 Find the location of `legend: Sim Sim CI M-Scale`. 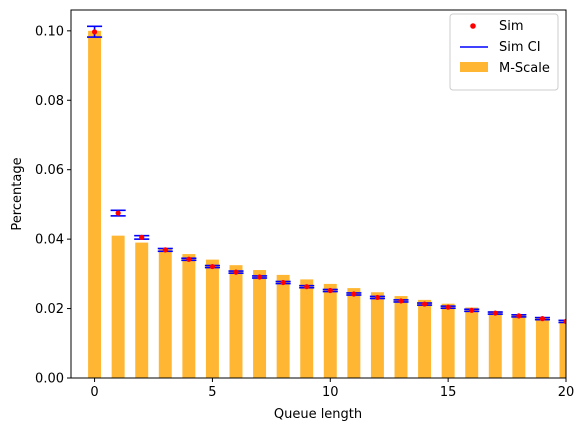

legend: Sim Sim CI M-Scale is located at coordinates (504, 52).